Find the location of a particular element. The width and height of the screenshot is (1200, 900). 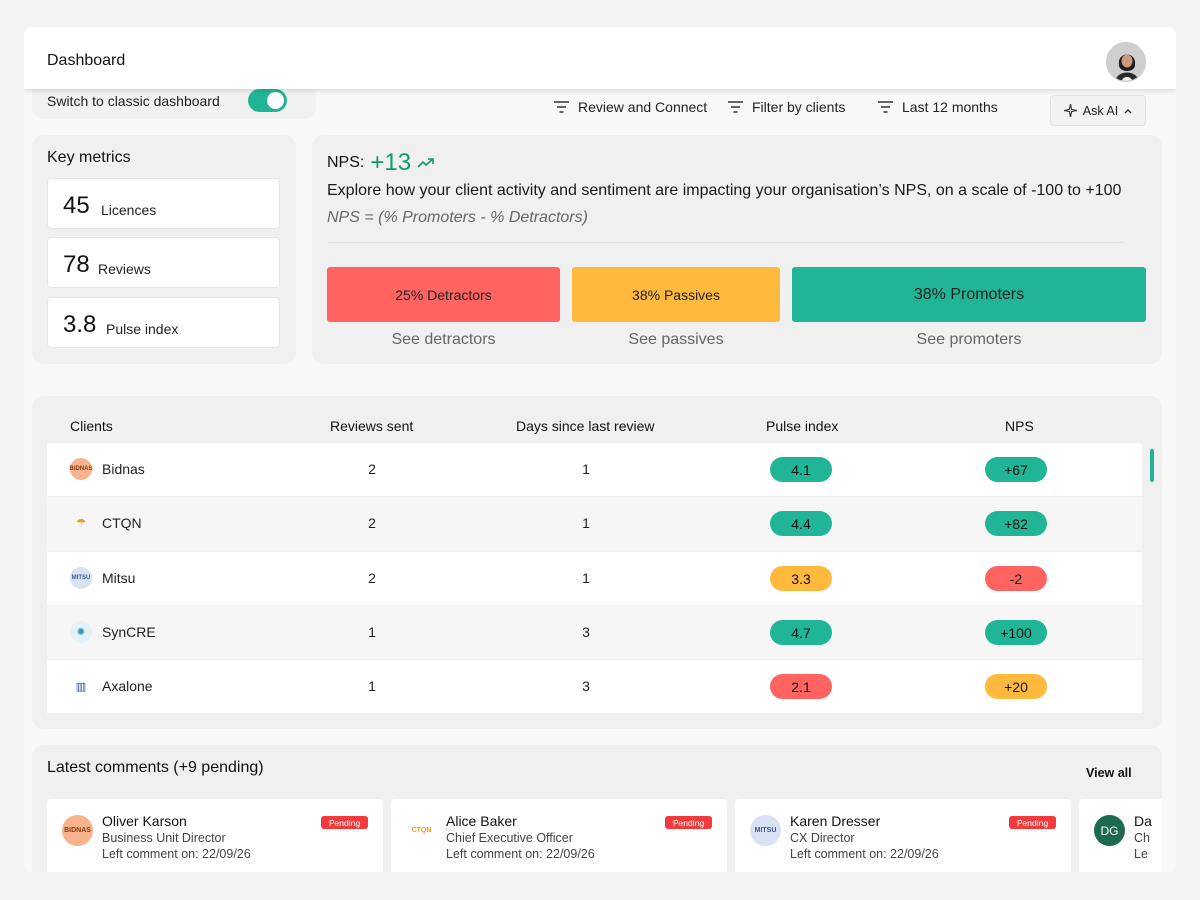

page-title: Dashboard is located at coordinates (86, 60).